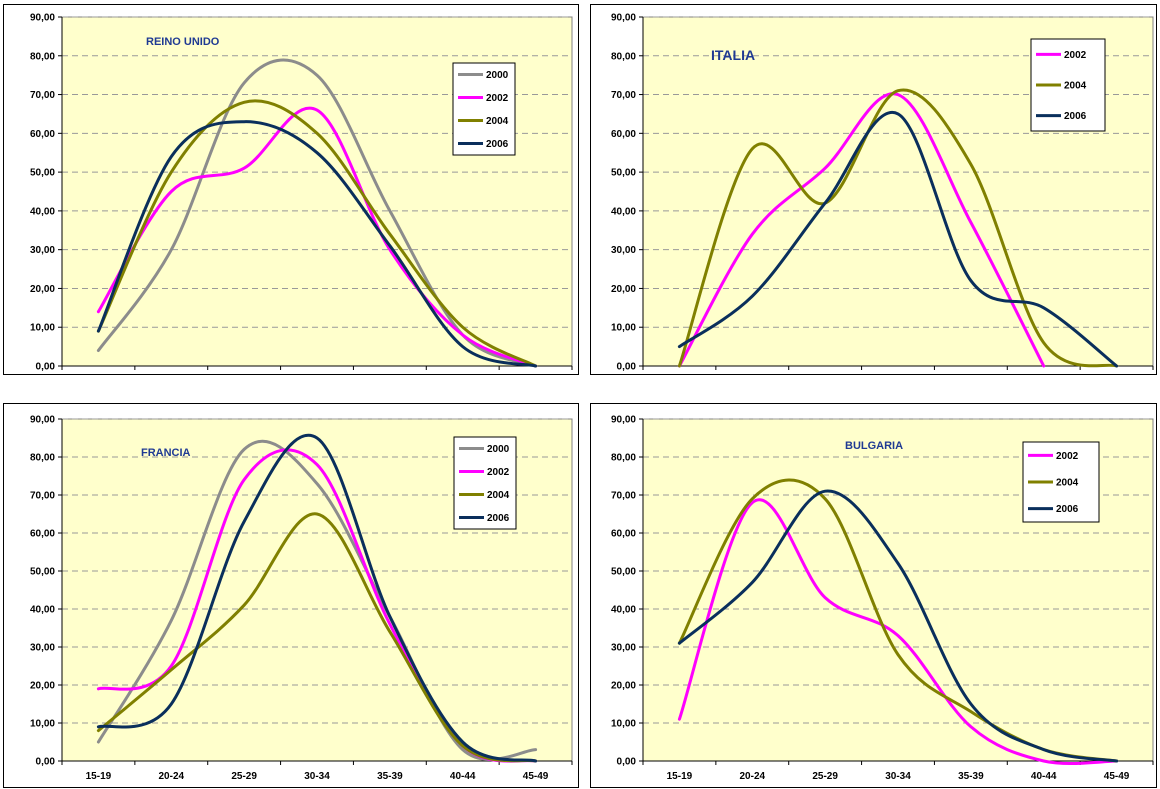  Describe the element at coordinates (166, 453) in the screenshot. I see `chart-title: FRANCIA` at that location.